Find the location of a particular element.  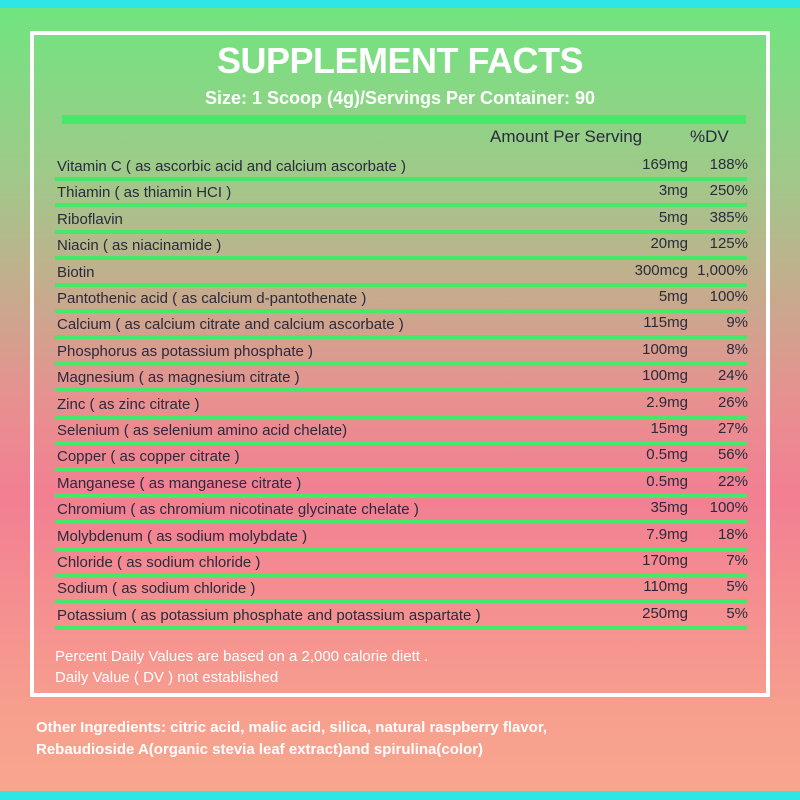

nutrient-name: Chloride ( as sodium chloride ) is located at coordinates (159, 562).